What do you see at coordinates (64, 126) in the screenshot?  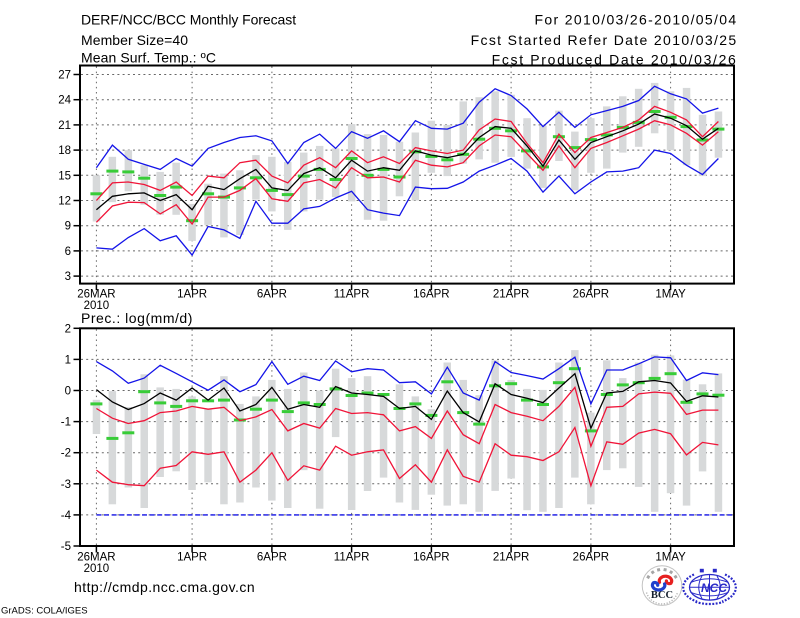 I see `svg-text: 21` at bounding box center [64, 126].